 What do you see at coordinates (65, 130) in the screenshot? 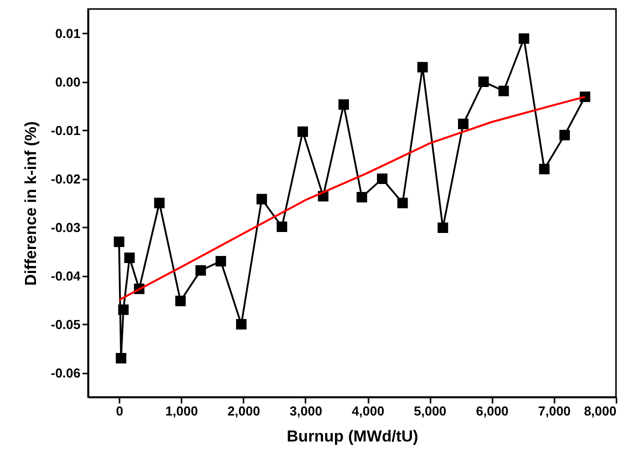
I see `y-tick-label: -0.01` at bounding box center [65, 130].